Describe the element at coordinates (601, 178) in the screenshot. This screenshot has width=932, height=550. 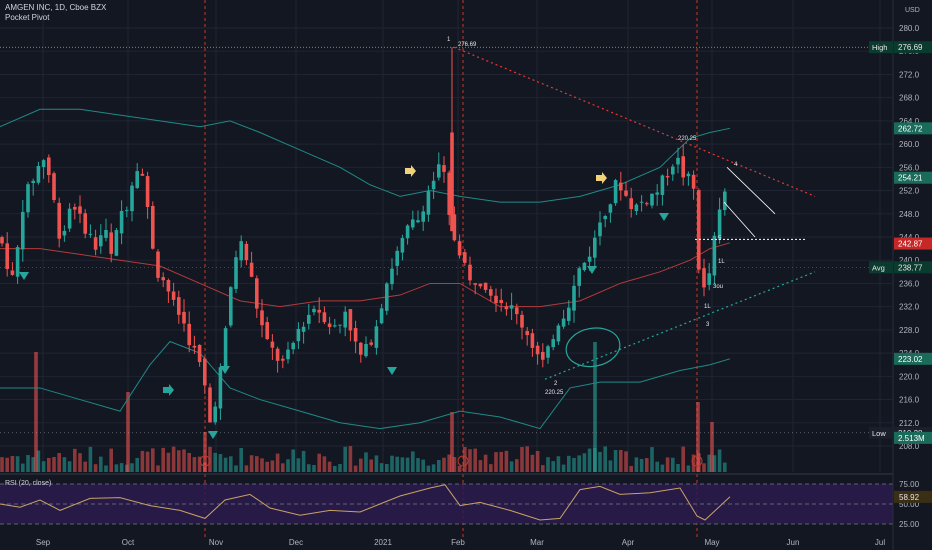
I see `right-arrow-icon` at that location.